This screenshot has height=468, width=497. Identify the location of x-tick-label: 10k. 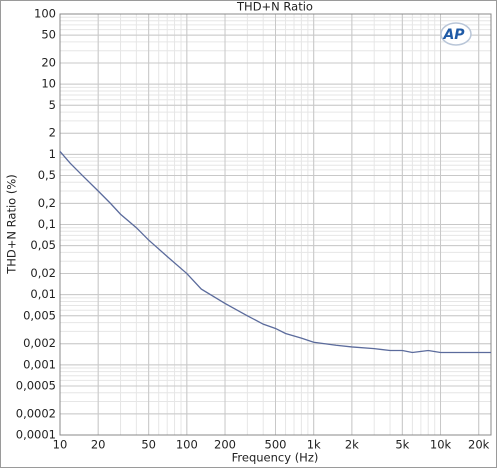
(441, 445).